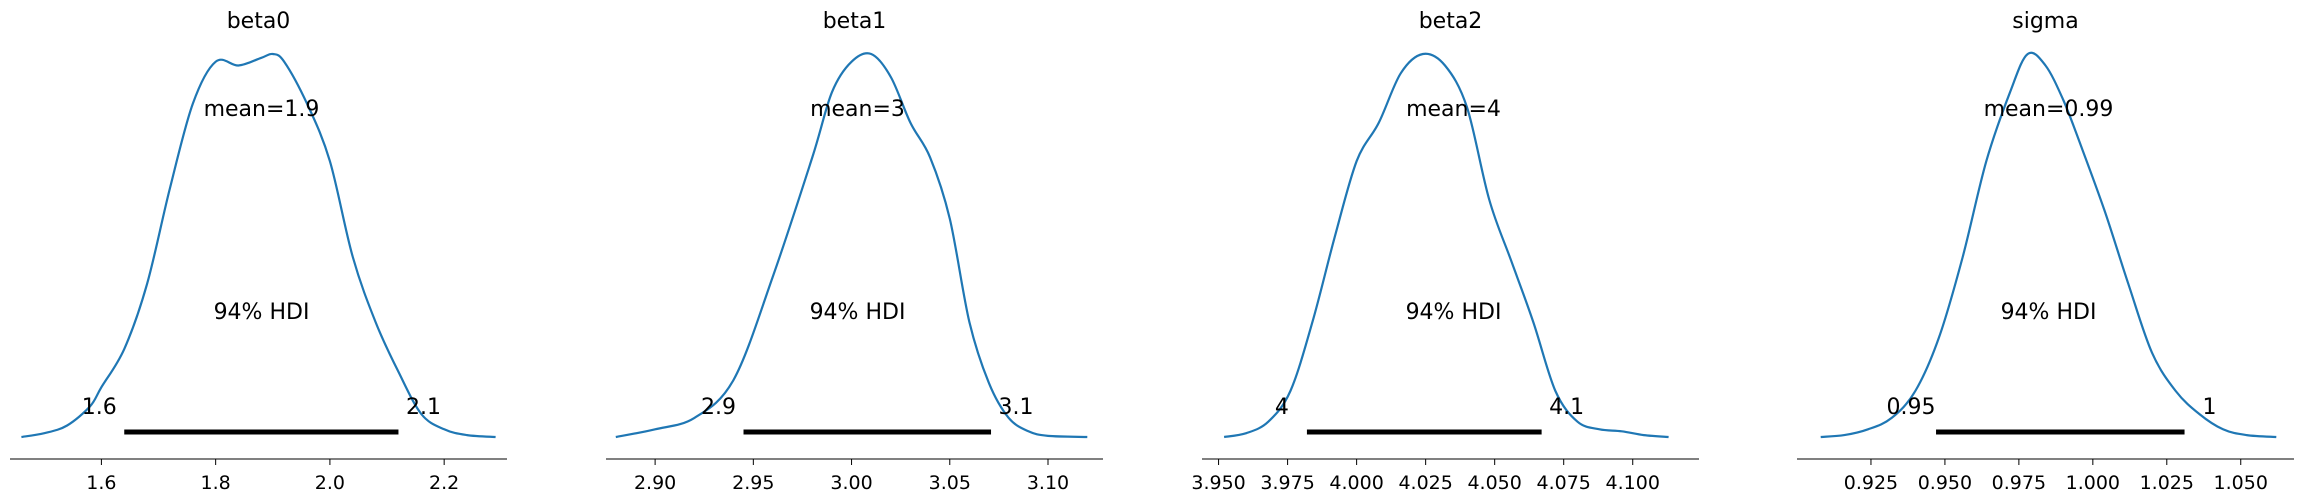  What do you see at coordinates (99, 407) in the screenshot?
I see `hdi-low-label: 1.6` at bounding box center [99, 407].